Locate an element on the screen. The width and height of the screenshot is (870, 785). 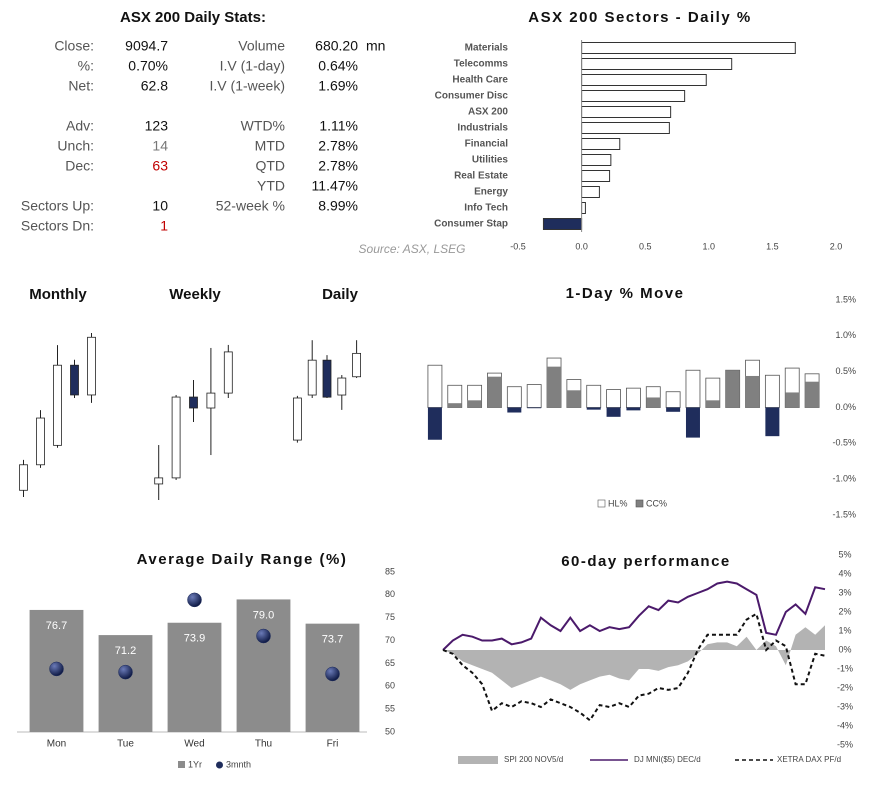
x-tick-label: Tue is located at coordinates (125, 744).